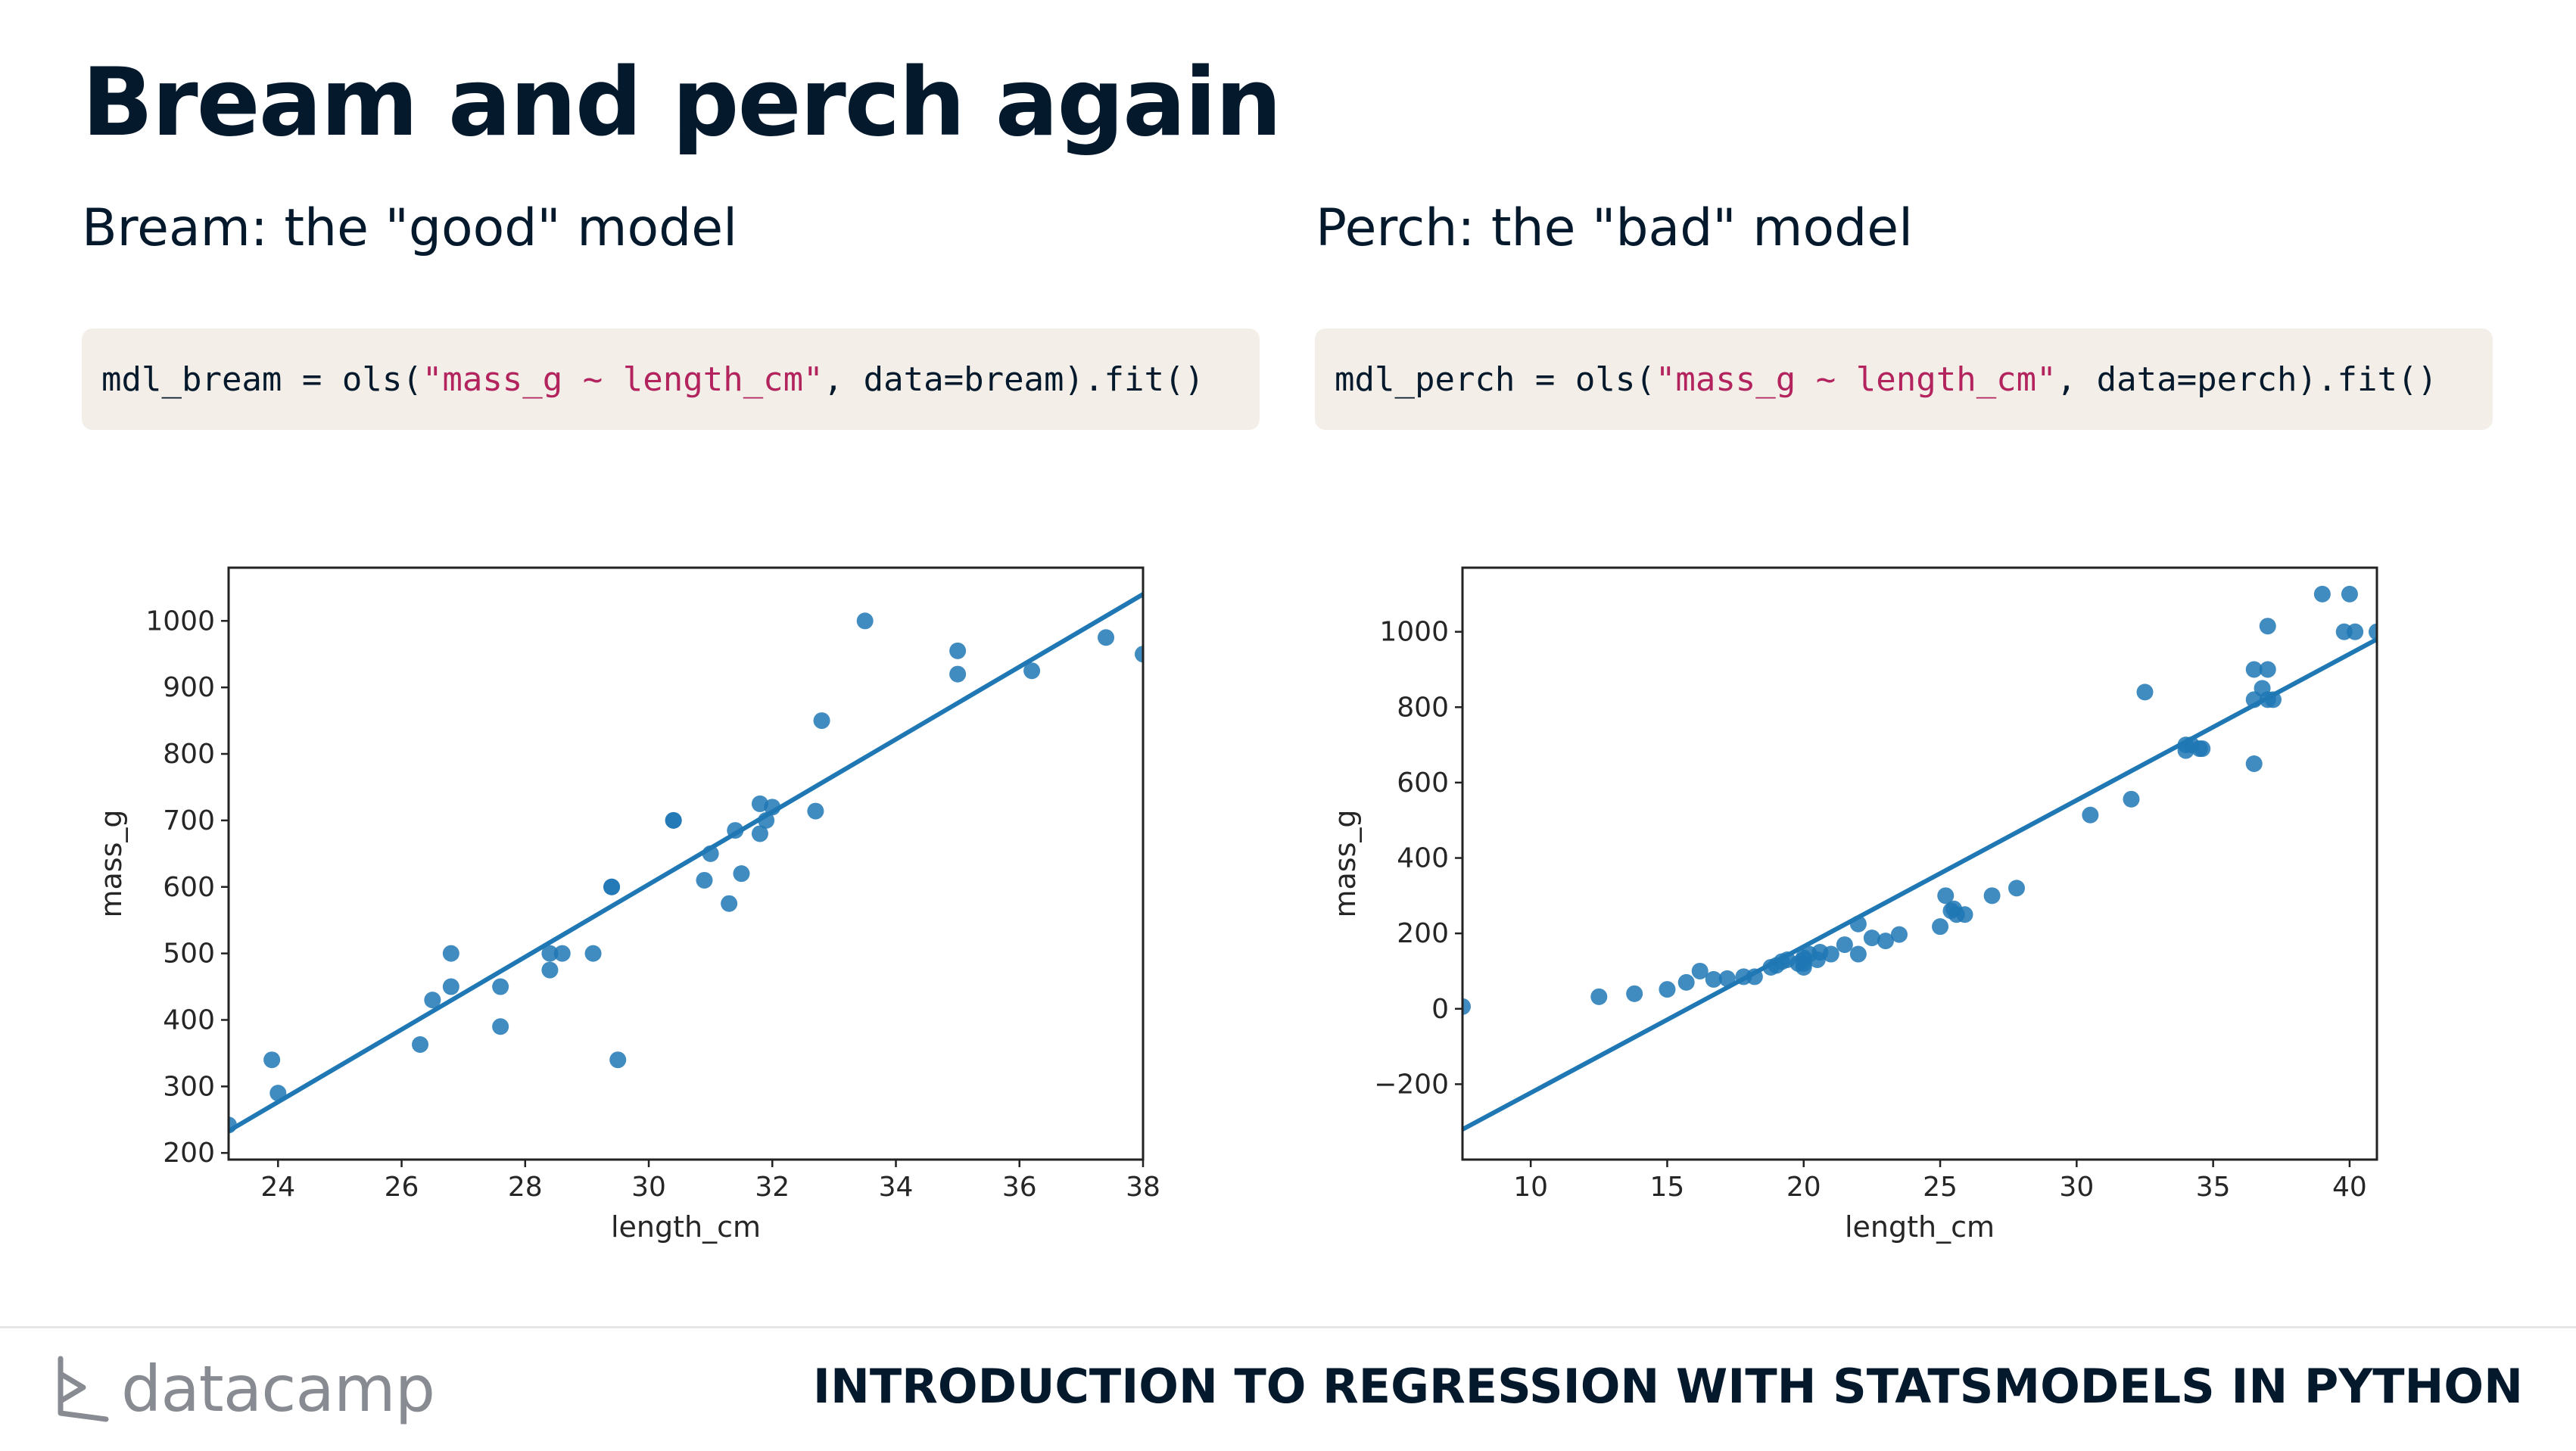 This screenshot has height=1451, width=2576. Describe the element at coordinates (1440, 1009) in the screenshot. I see `y-tick-label: 0` at that location.